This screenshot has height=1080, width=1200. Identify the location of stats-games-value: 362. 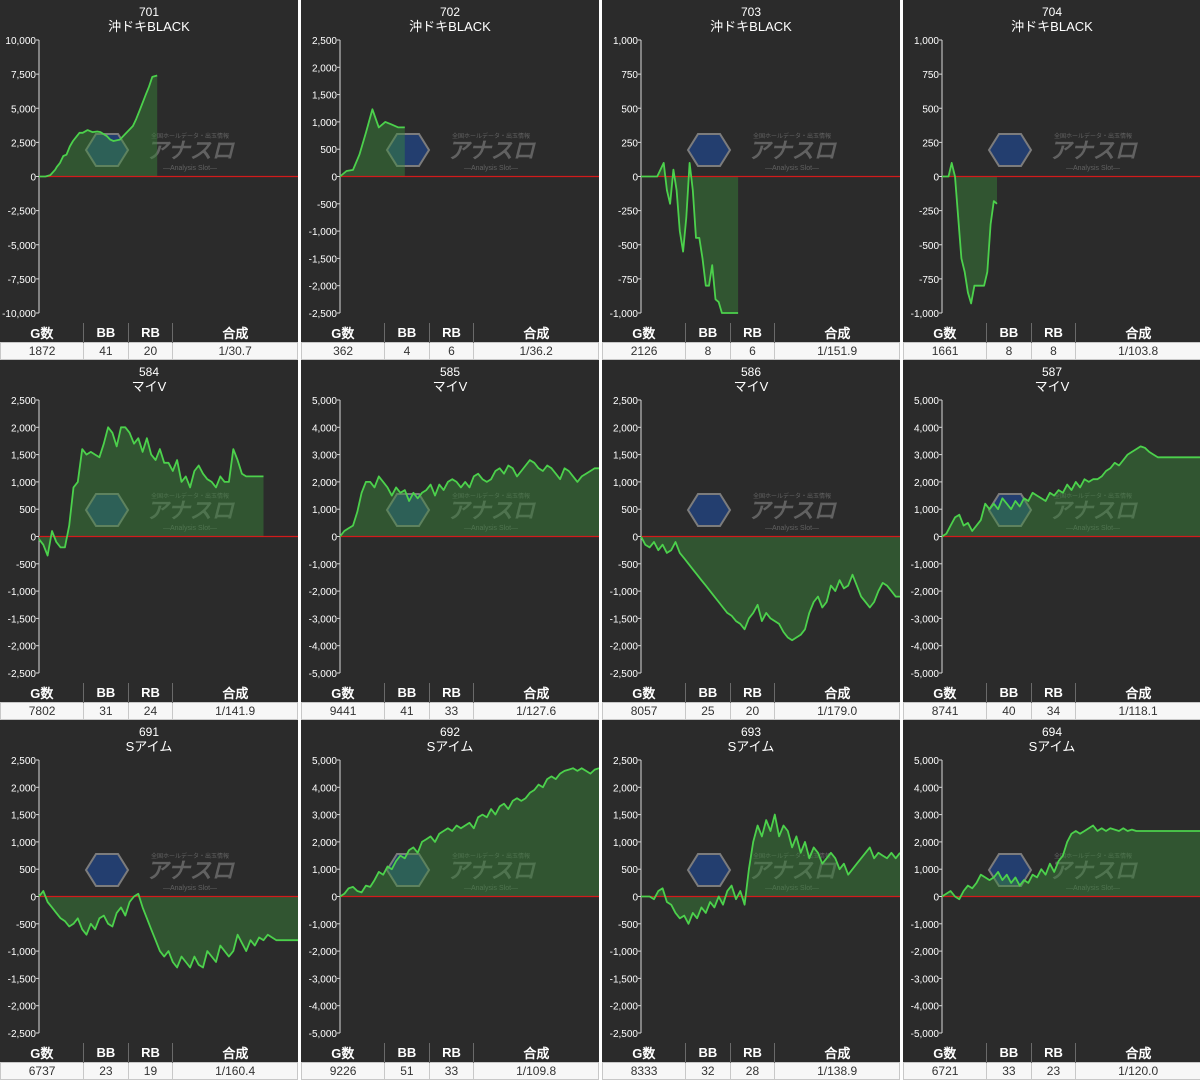
(343, 351).